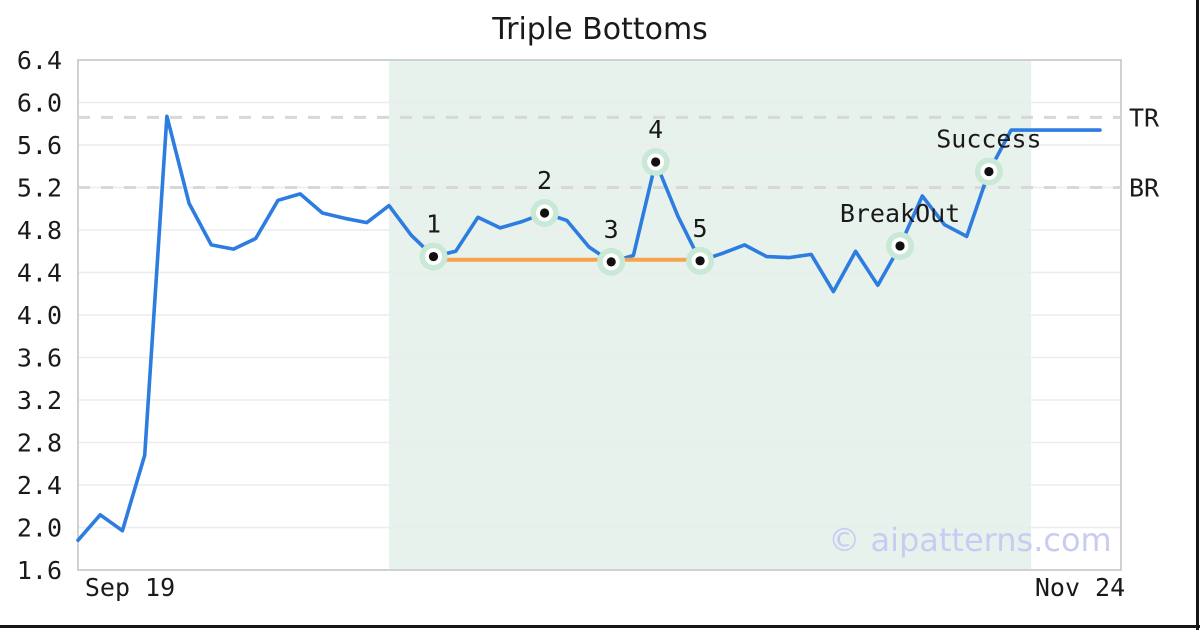 This screenshot has width=1200, height=630. Describe the element at coordinates (39, 485) in the screenshot. I see `y-tick-label: 2.4` at that location.